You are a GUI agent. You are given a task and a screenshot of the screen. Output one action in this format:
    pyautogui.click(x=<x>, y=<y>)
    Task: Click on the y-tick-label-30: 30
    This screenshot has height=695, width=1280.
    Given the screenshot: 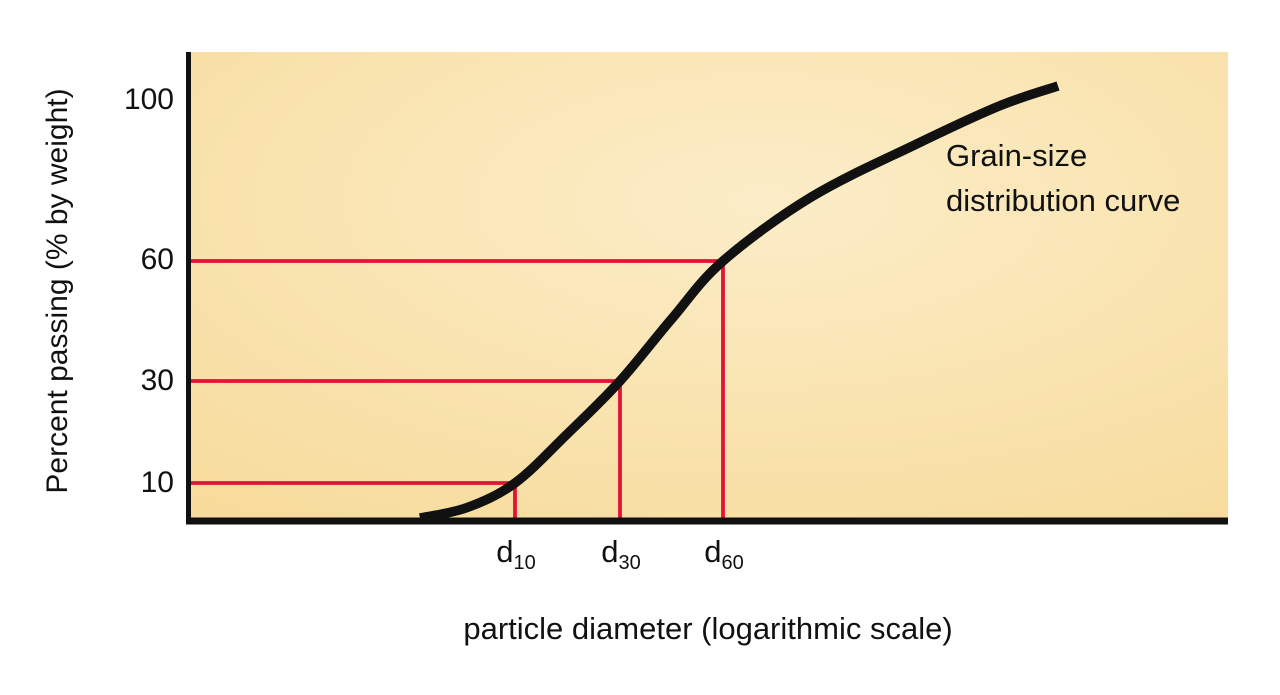 What is the action you would take?
    pyautogui.click(x=157, y=380)
    